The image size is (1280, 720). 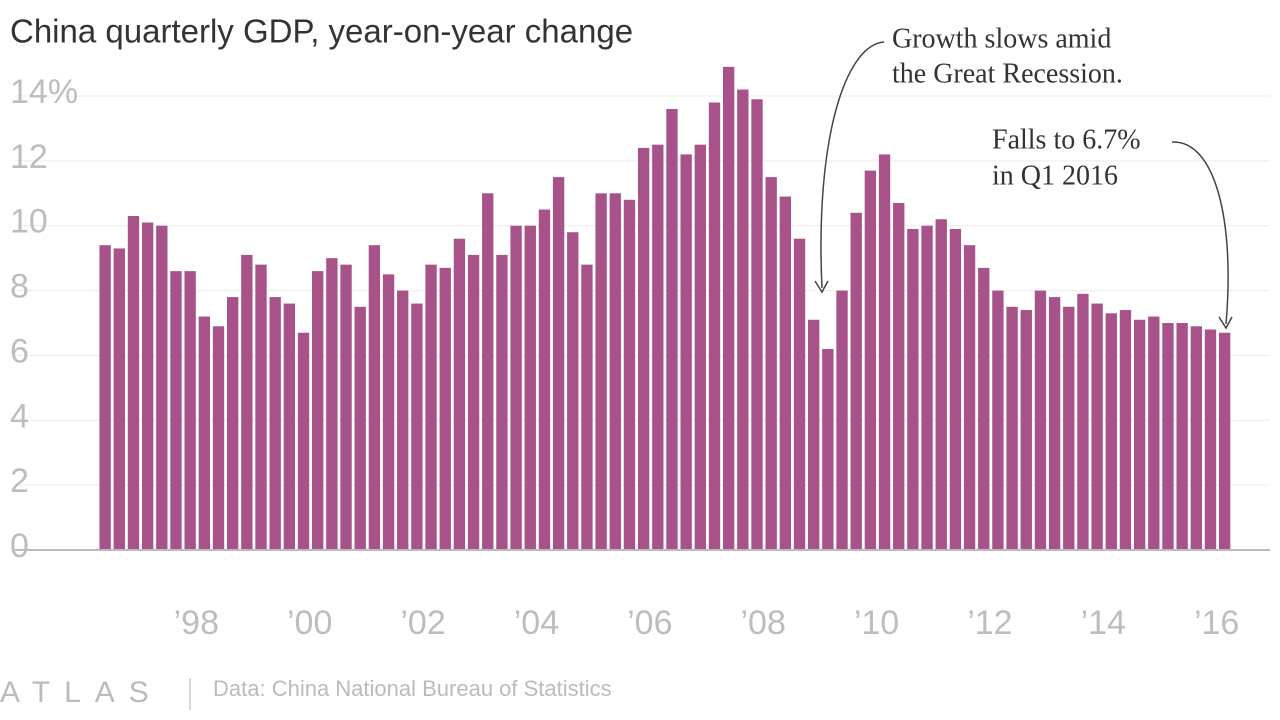 I want to click on x-tick-label: ’16, so click(x=1216, y=623).